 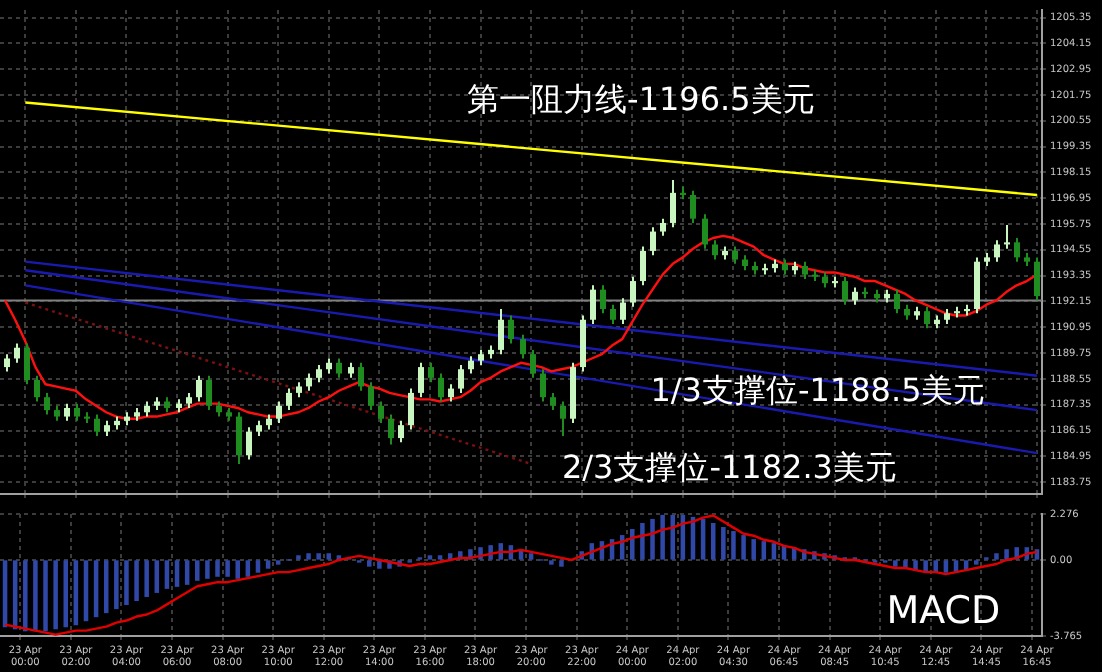 I want to click on annotation: 2/3支撑位-1182.3美元, so click(x=729, y=467).